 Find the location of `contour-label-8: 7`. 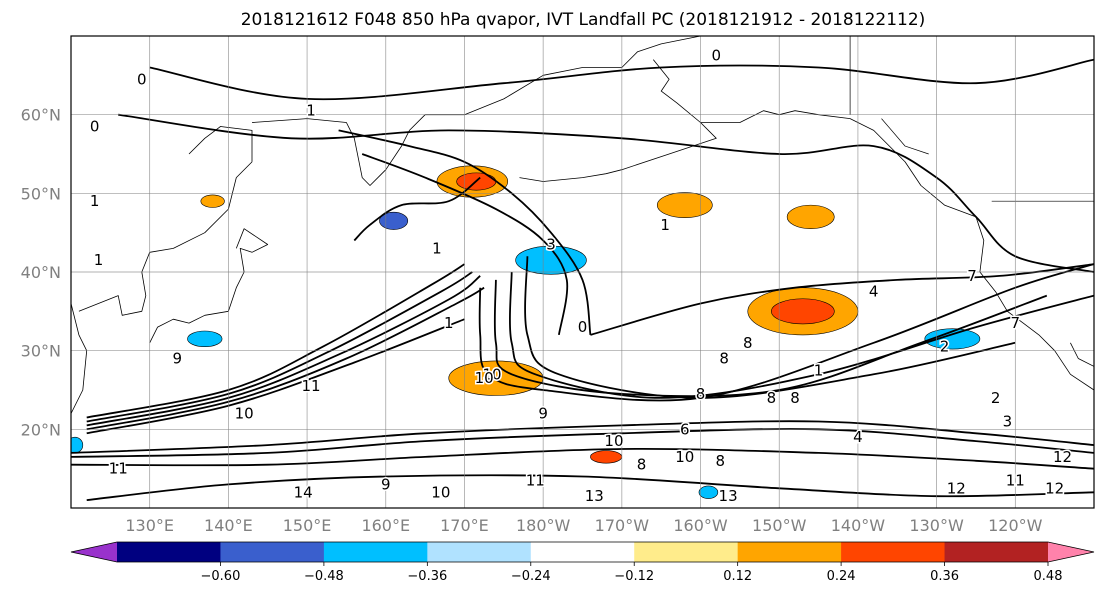

contour-label-8: 7 is located at coordinates (972, 276).